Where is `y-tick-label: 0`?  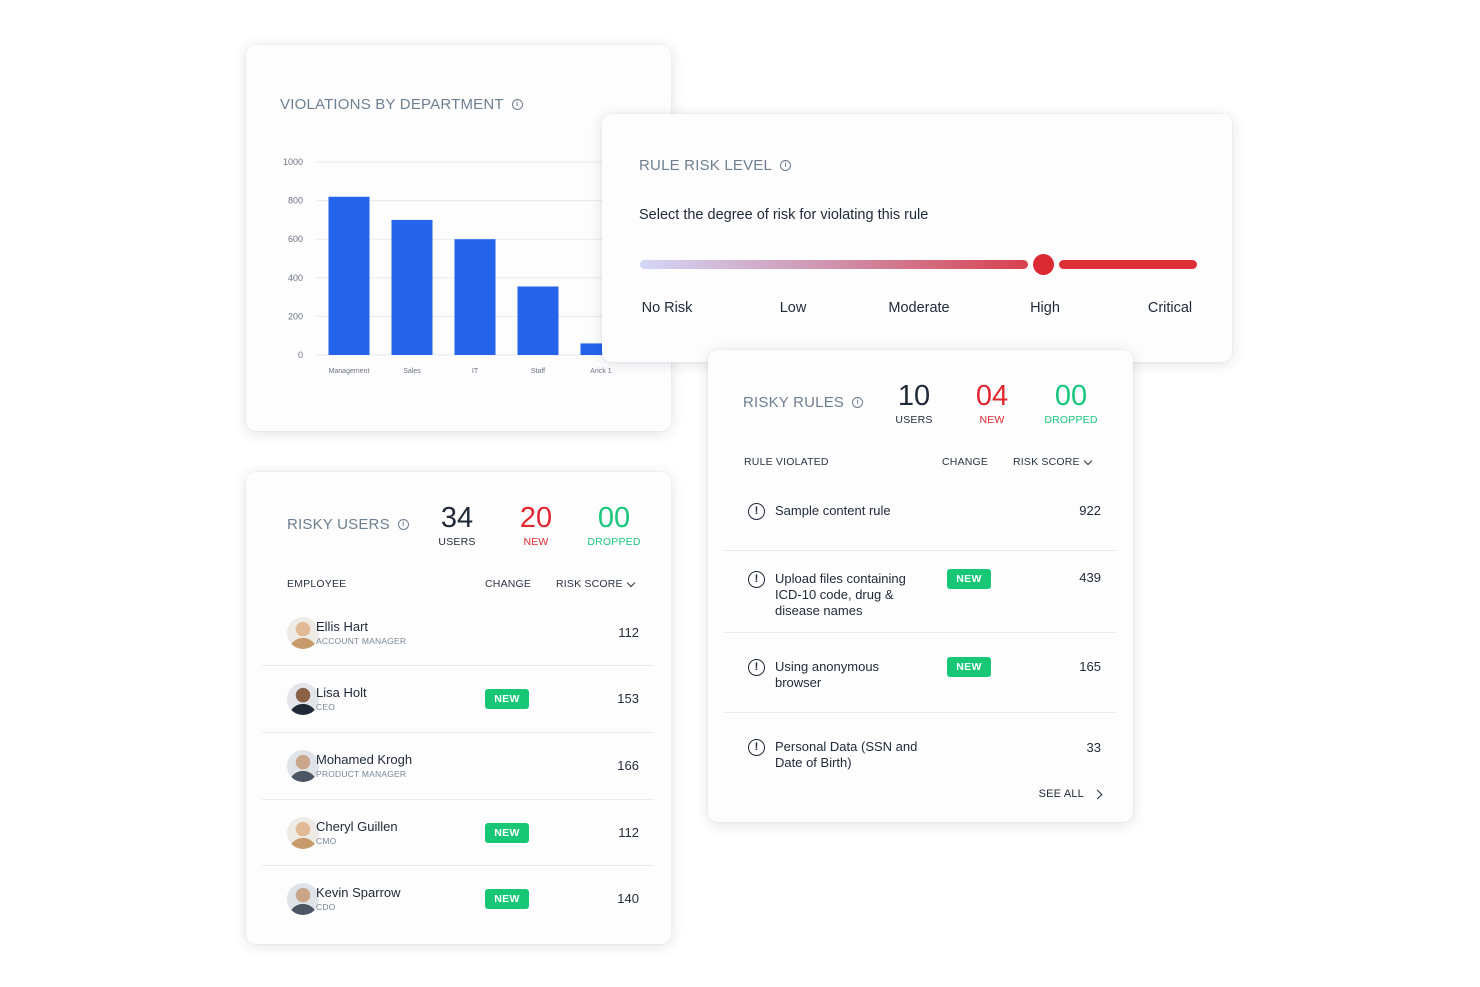 y-tick-label: 0 is located at coordinates (300, 355).